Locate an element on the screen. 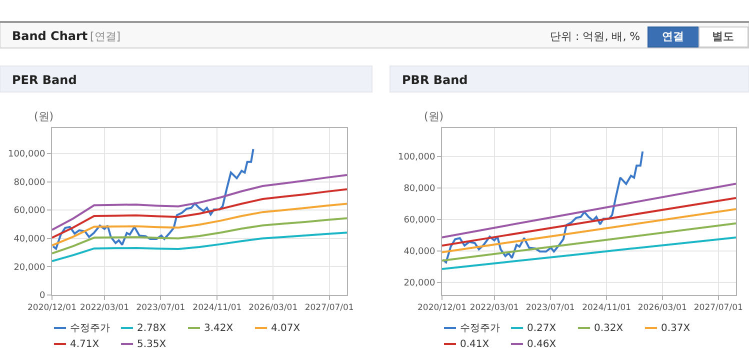 The width and height of the screenshot is (749, 364). legend-label: 0.41X is located at coordinates (475, 344).